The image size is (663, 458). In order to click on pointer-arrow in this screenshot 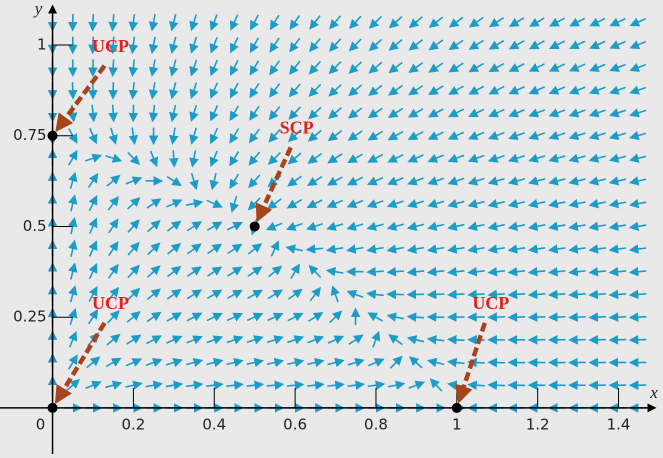, I will do `click(81, 98)`.